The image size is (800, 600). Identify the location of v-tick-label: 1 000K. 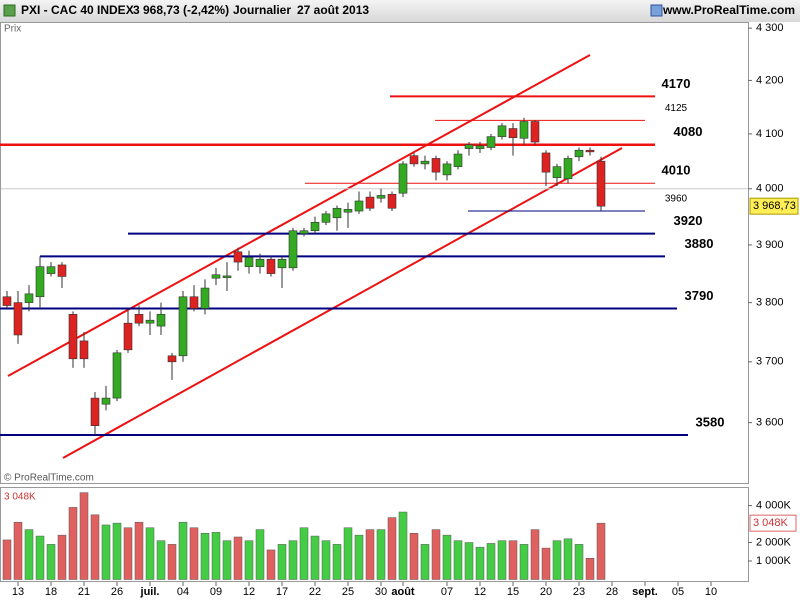
(774, 561).